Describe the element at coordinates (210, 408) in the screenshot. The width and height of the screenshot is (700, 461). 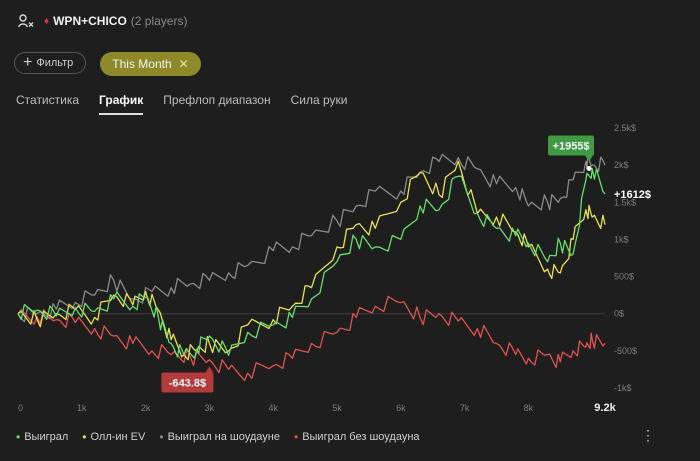
I see `x-tick-label: 3k` at that location.